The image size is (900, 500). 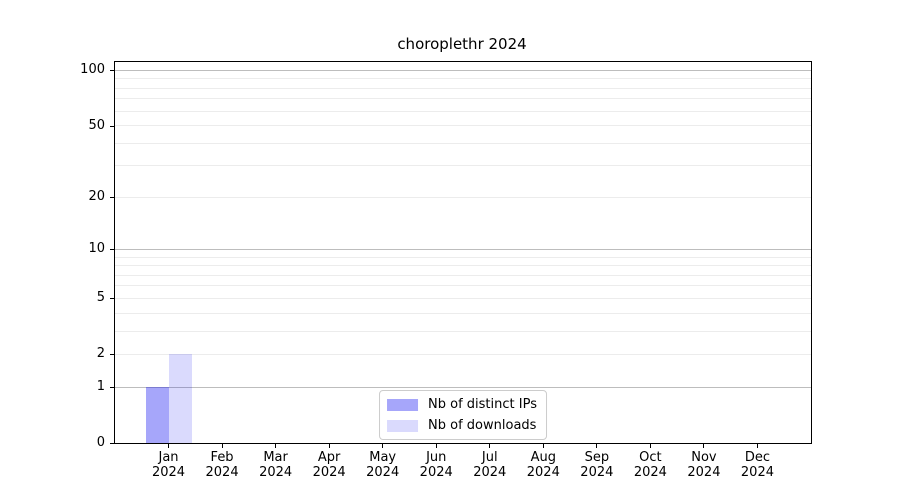 I want to click on x-tick-label: Mar 2024, so click(x=276, y=465).